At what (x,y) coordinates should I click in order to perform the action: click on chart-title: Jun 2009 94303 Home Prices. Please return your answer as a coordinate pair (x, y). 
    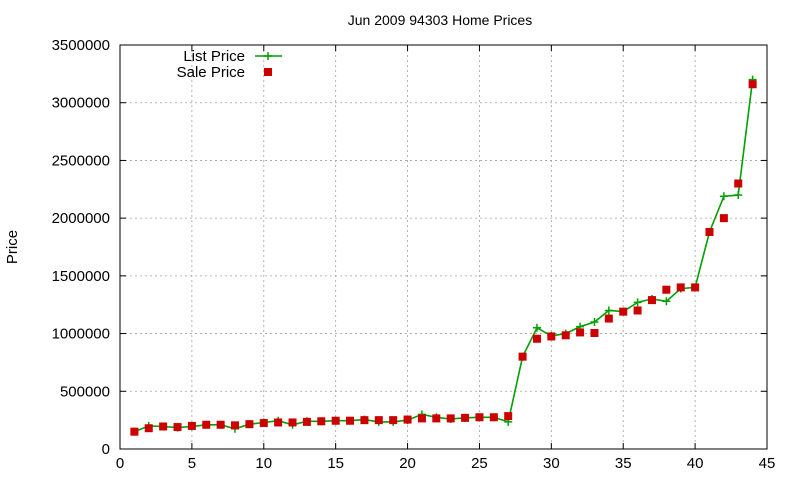
    Looking at the image, I should click on (440, 20).